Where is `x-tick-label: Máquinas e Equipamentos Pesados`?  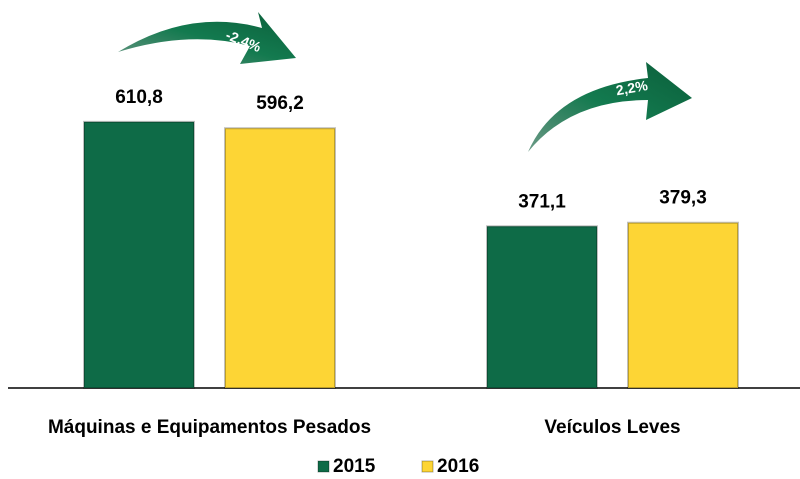
x-tick-label: Máquinas e Equipamentos Pesados is located at coordinates (209, 427).